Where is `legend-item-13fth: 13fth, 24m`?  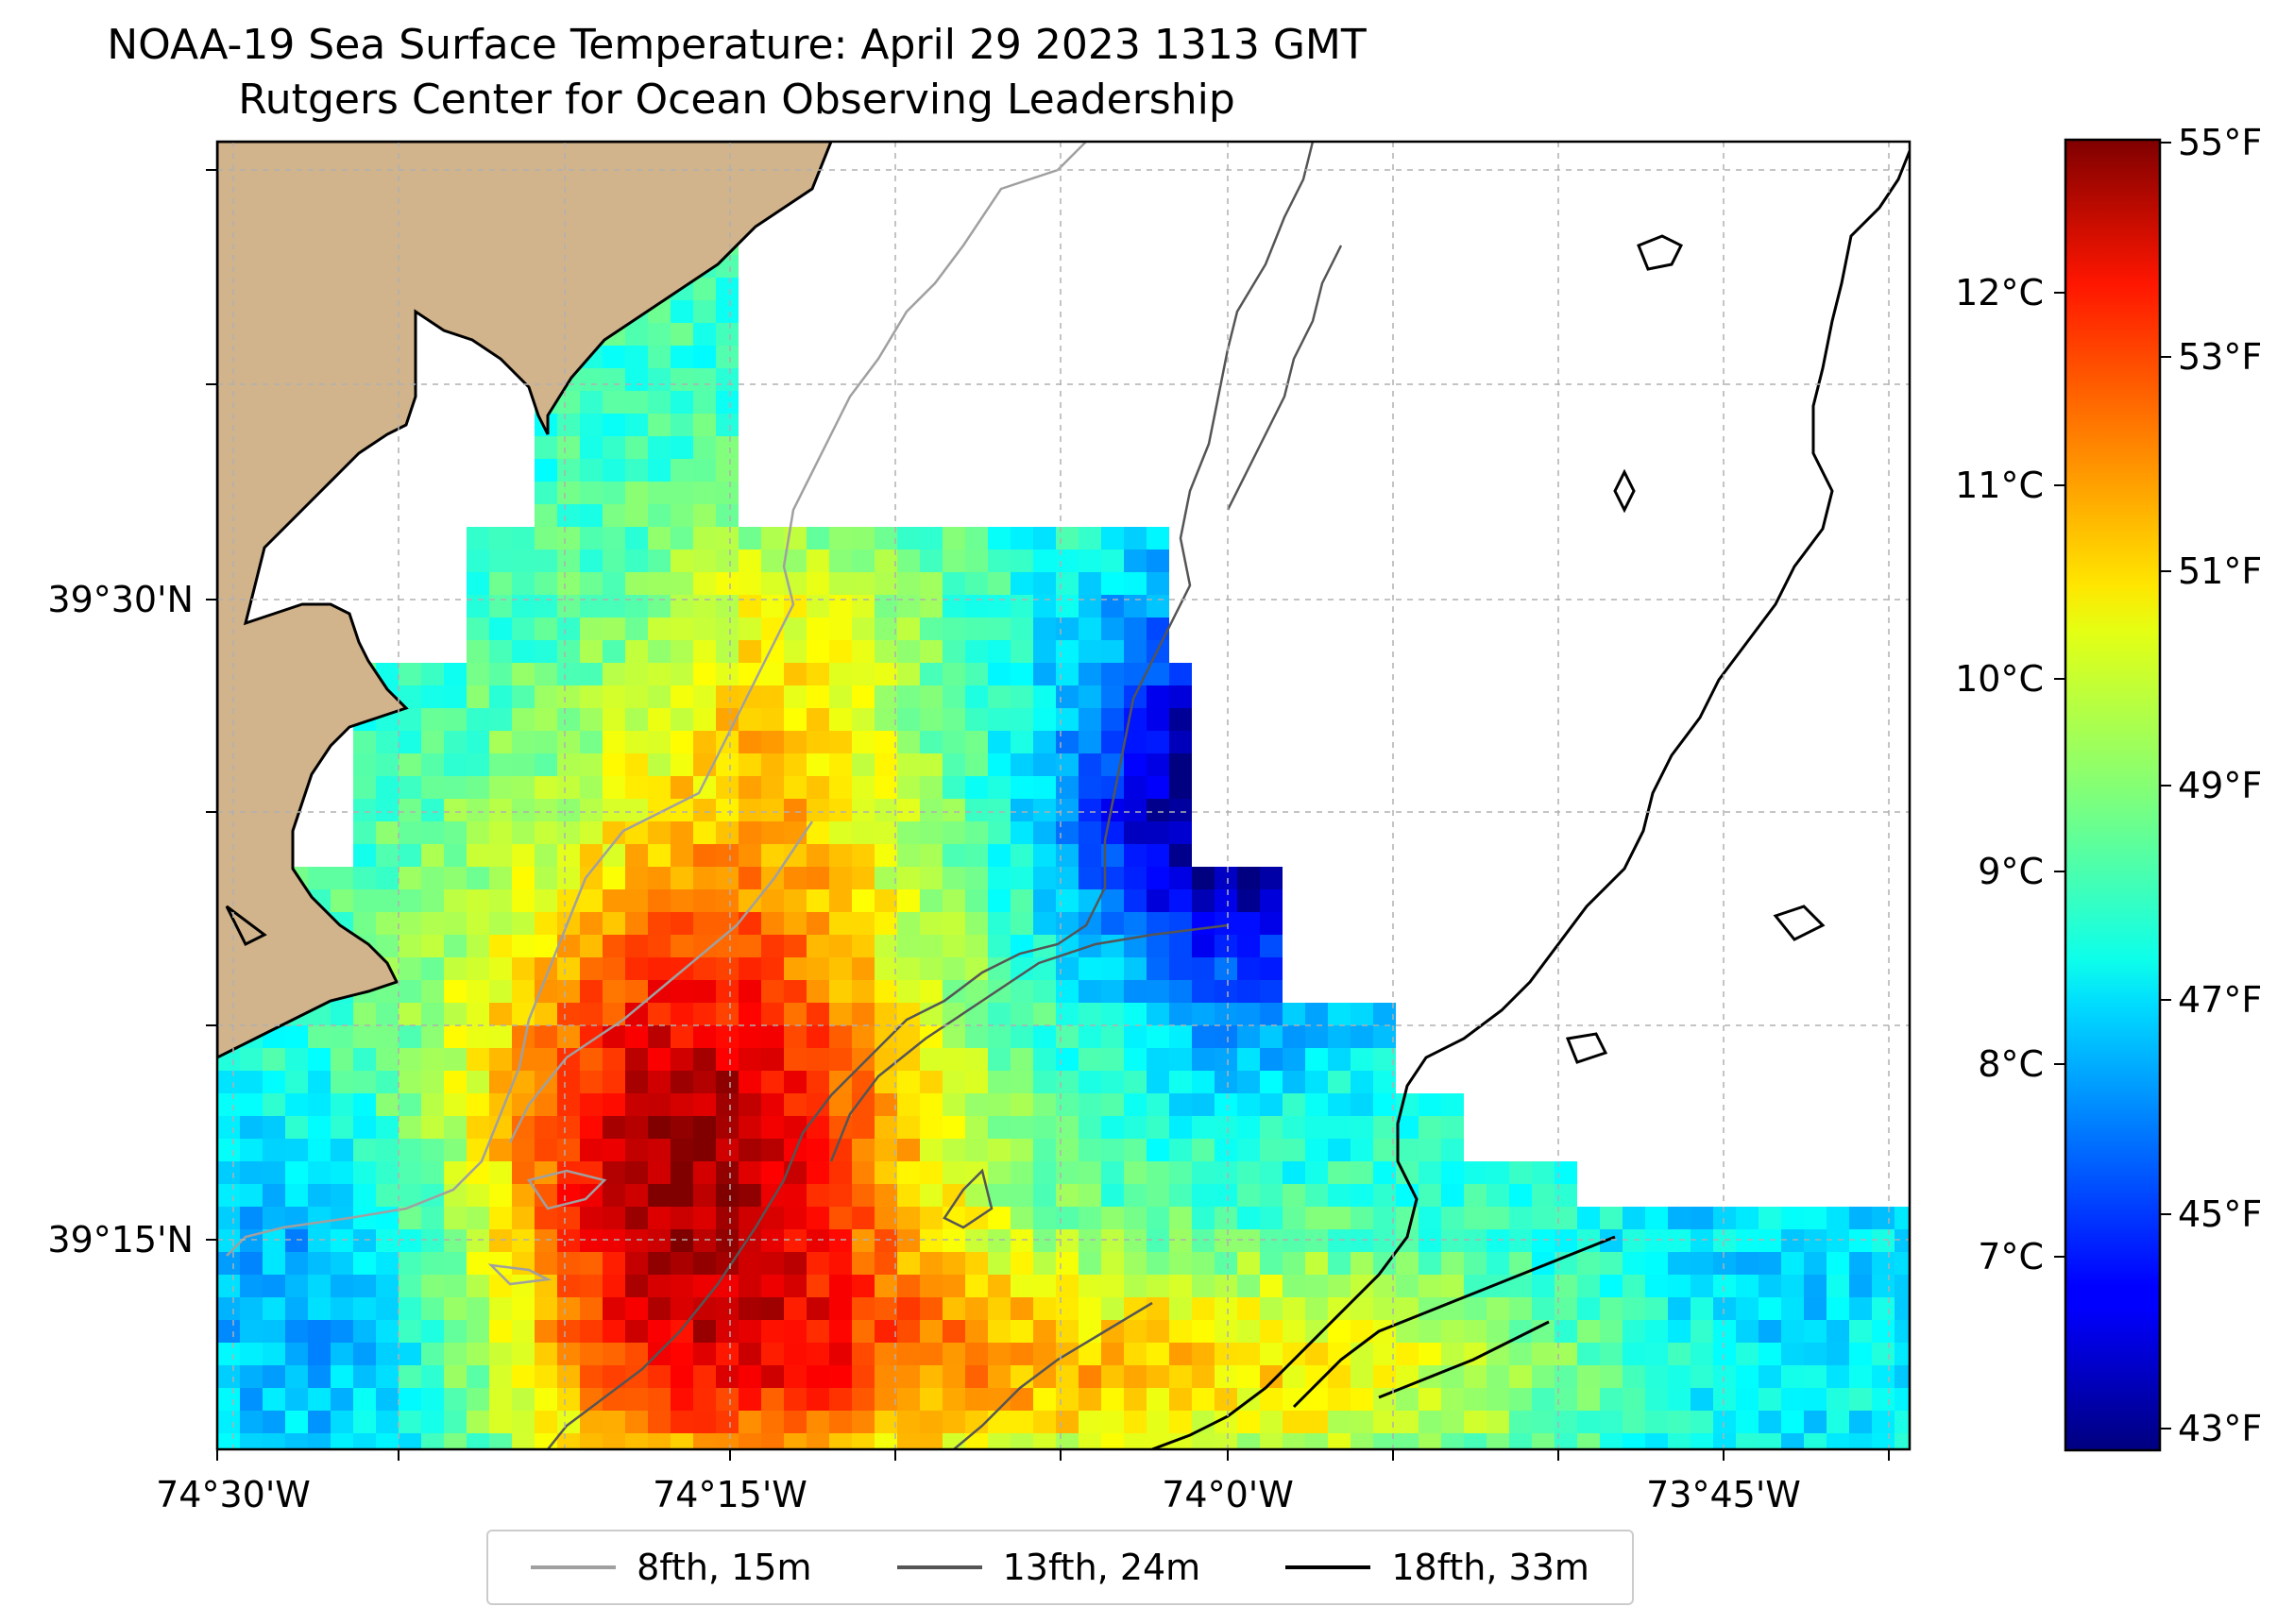
legend-item-13fth: 13fth, 24m is located at coordinates (1048, 1567).